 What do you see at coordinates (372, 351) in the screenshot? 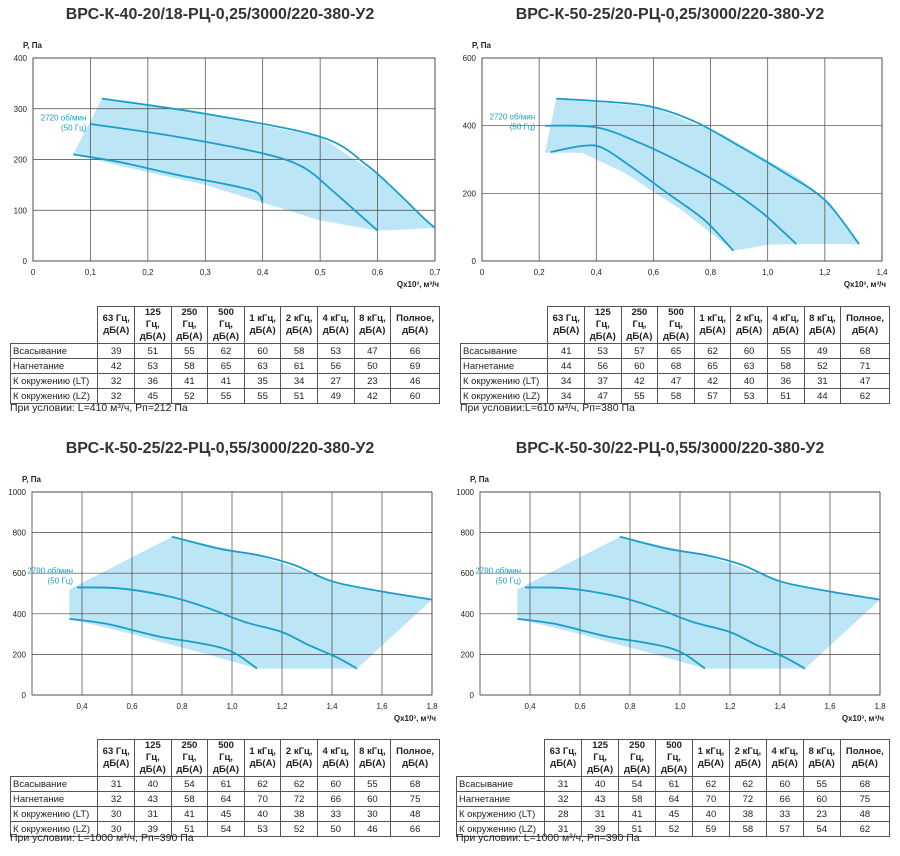
I see `table-cell: 47` at bounding box center [372, 351].